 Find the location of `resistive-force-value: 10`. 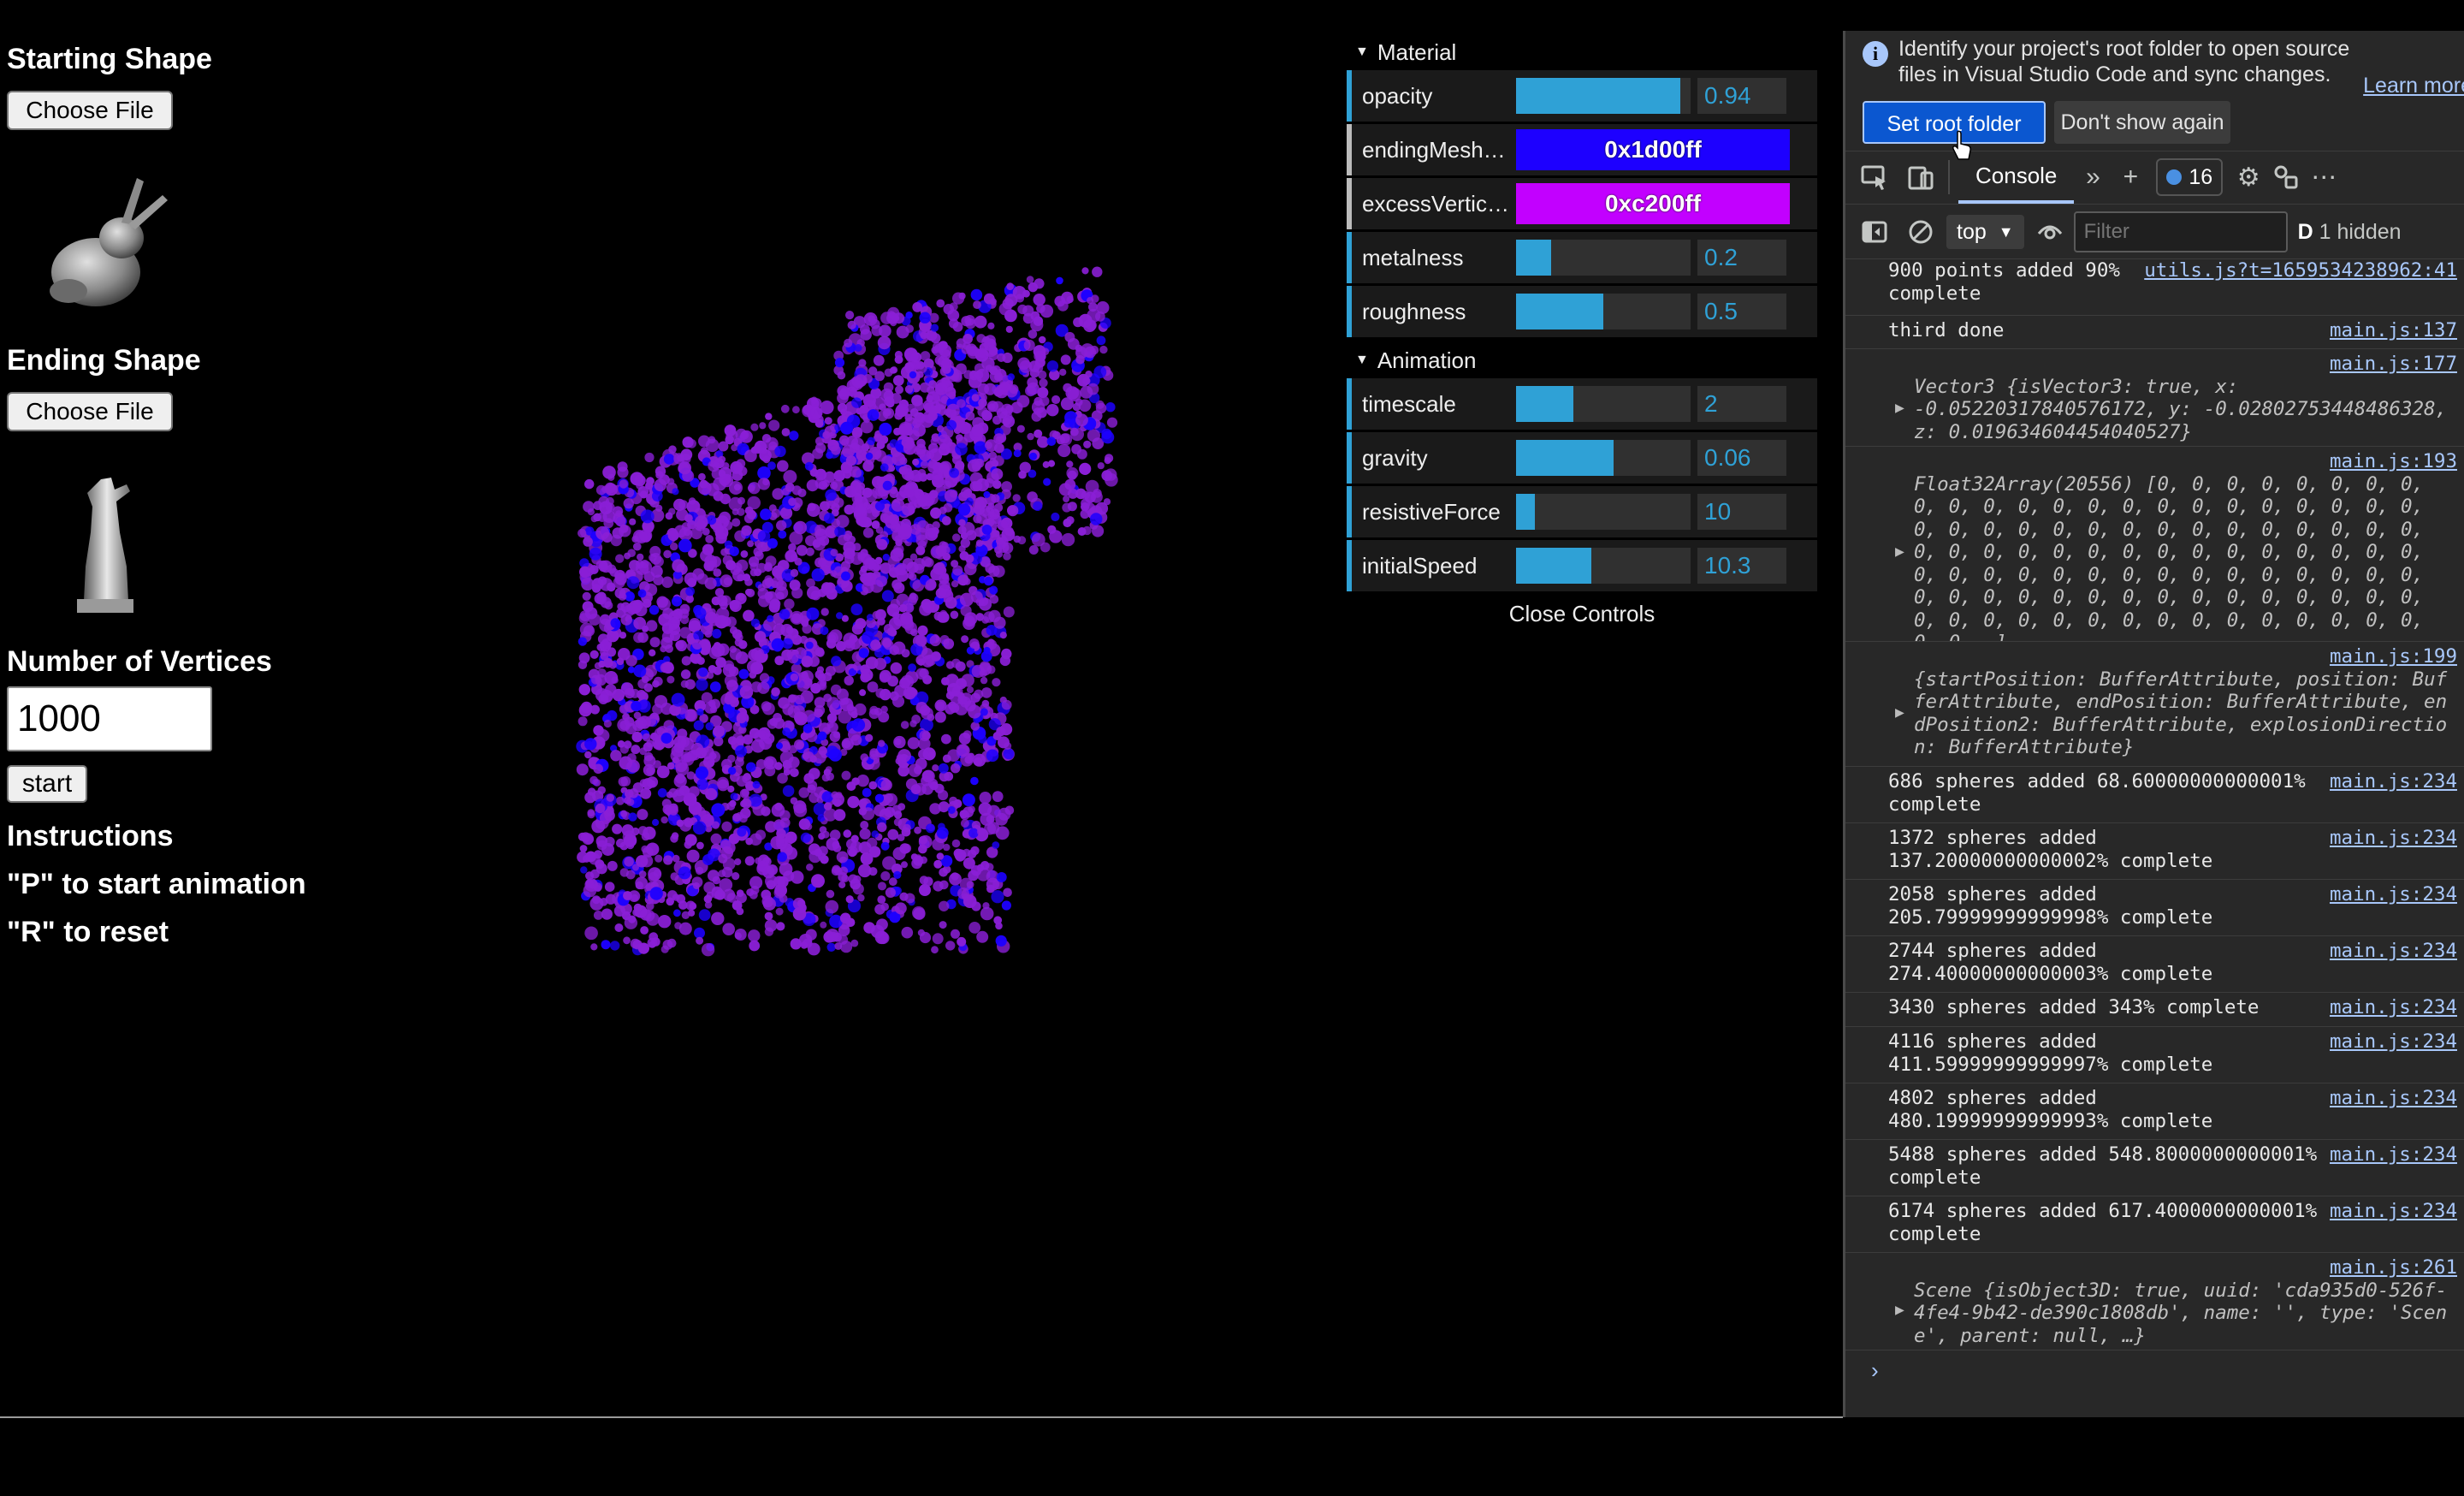

resistive-force-value: 10 is located at coordinates (1741, 512).